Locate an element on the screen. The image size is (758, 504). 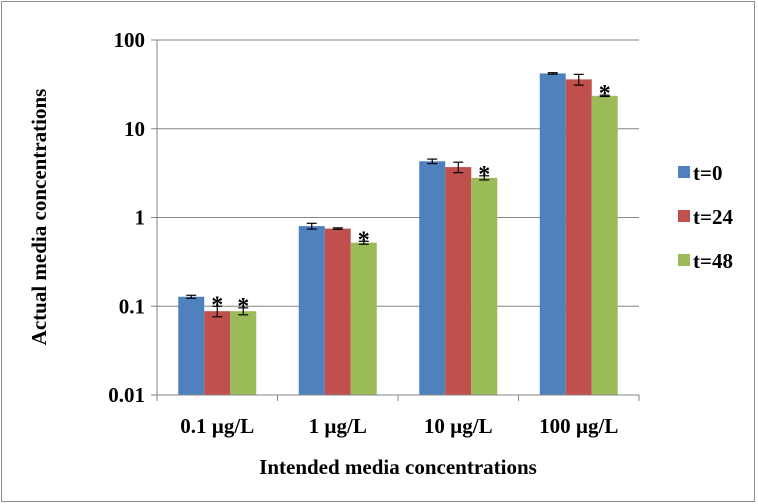
y-tick-label: 0.1 is located at coordinates (132, 306).